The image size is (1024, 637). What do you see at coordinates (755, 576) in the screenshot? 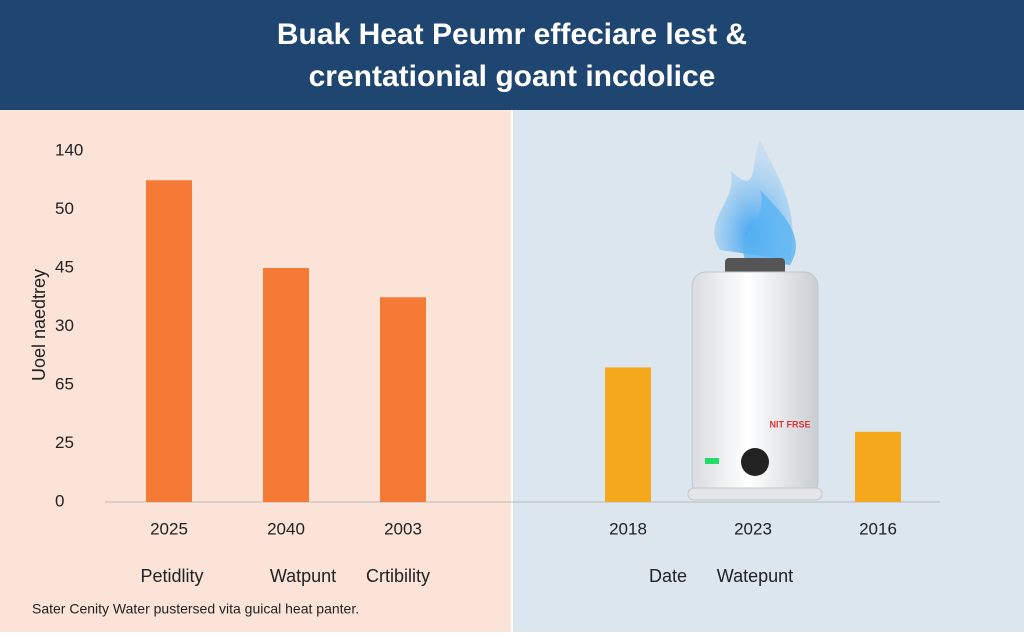
I see `group-label: Watepunt` at bounding box center [755, 576].